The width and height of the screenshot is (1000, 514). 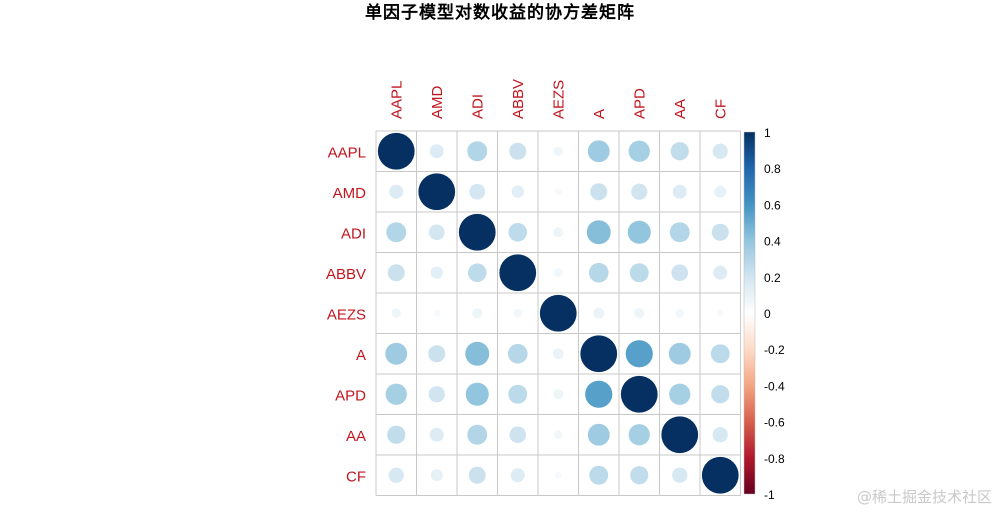 What do you see at coordinates (720, 151) in the screenshot?
I see `corr-circle-aapl-cf` at bounding box center [720, 151].